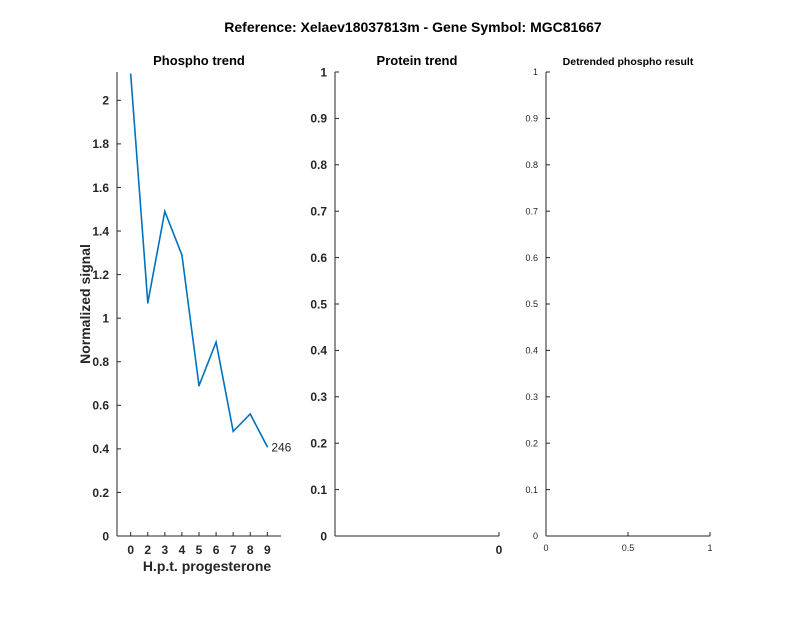  What do you see at coordinates (100, 362) in the screenshot?
I see `chart1-ytick-label: 0.8` at bounding box center [100, 362].